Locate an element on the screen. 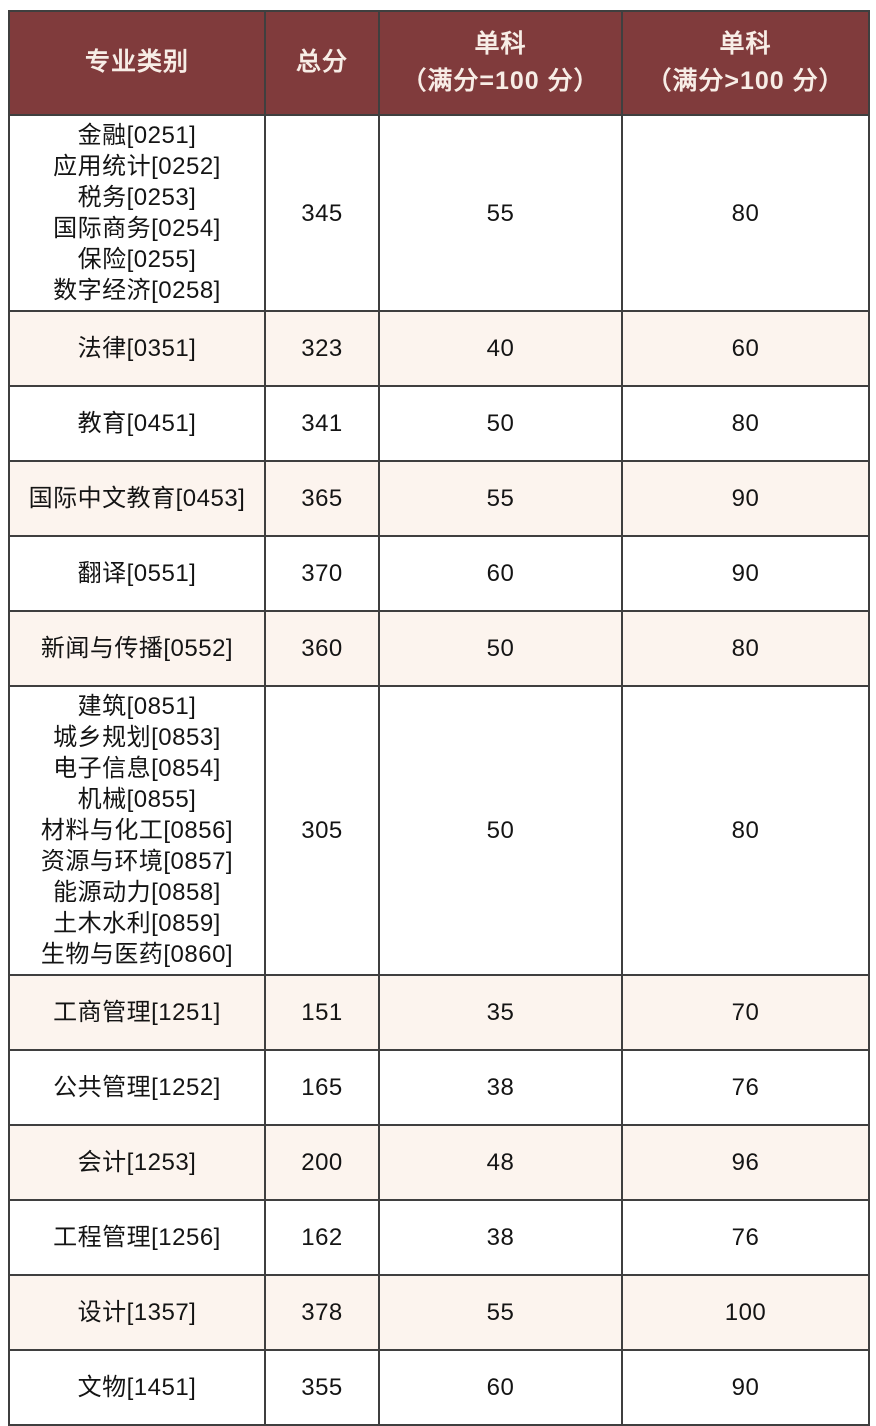  category-cell: 新闻与传播[0552] is located at coordinates (137, 648).